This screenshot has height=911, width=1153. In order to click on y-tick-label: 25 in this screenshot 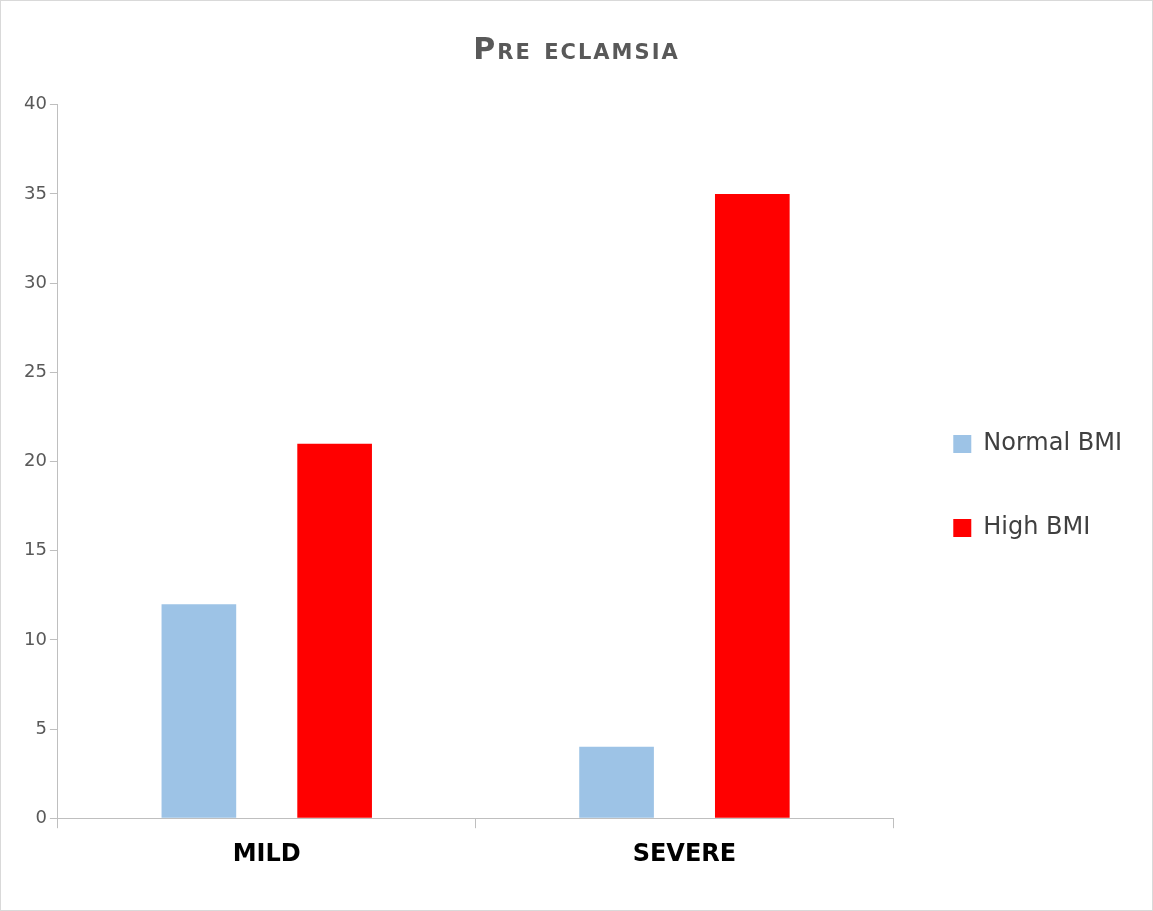, I will do `click(35, 370)`.